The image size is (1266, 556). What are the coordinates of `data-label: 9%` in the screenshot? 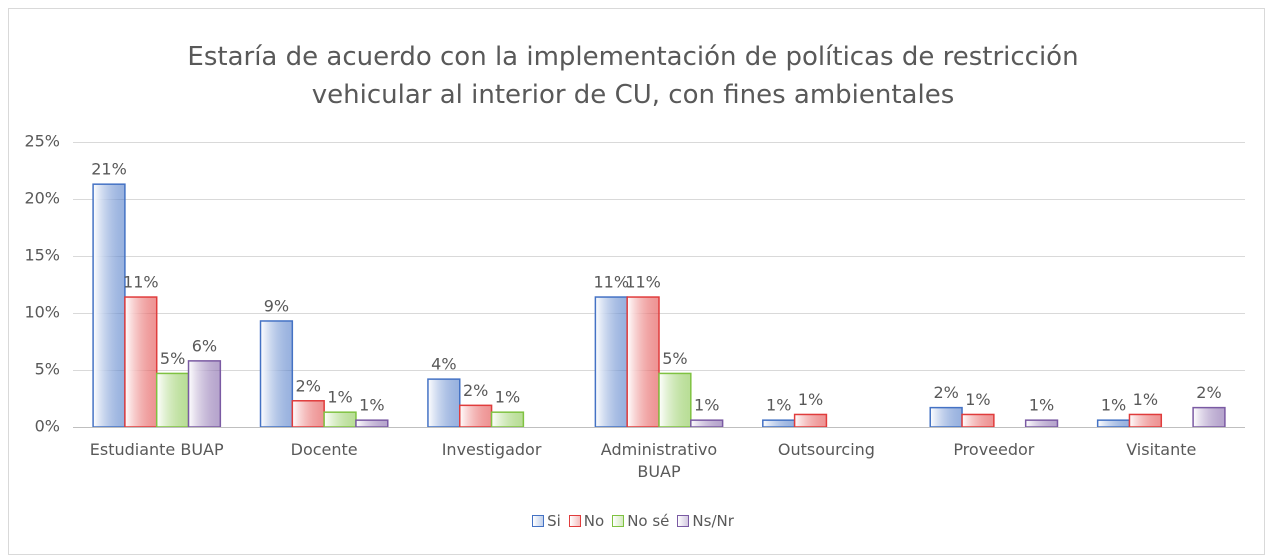 It's located at (276, 305).